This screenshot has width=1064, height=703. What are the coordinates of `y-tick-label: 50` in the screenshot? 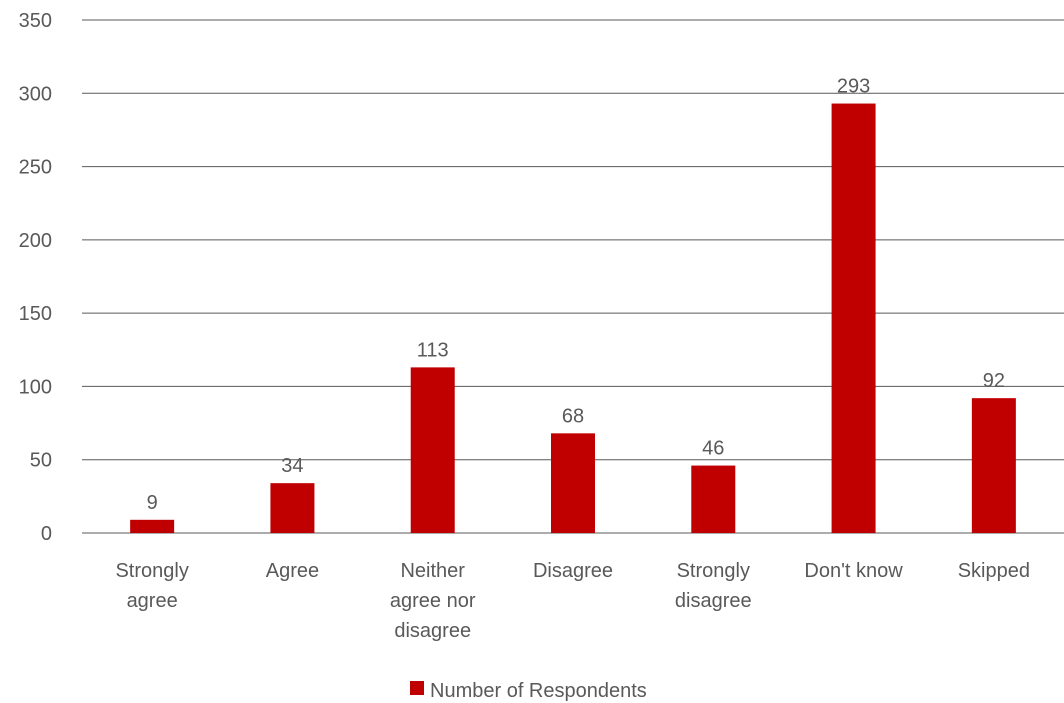 It's located at (41, 461).